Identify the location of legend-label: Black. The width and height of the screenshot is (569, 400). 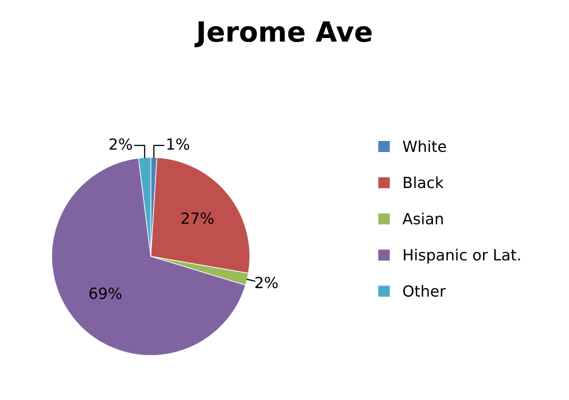
(424, 182).